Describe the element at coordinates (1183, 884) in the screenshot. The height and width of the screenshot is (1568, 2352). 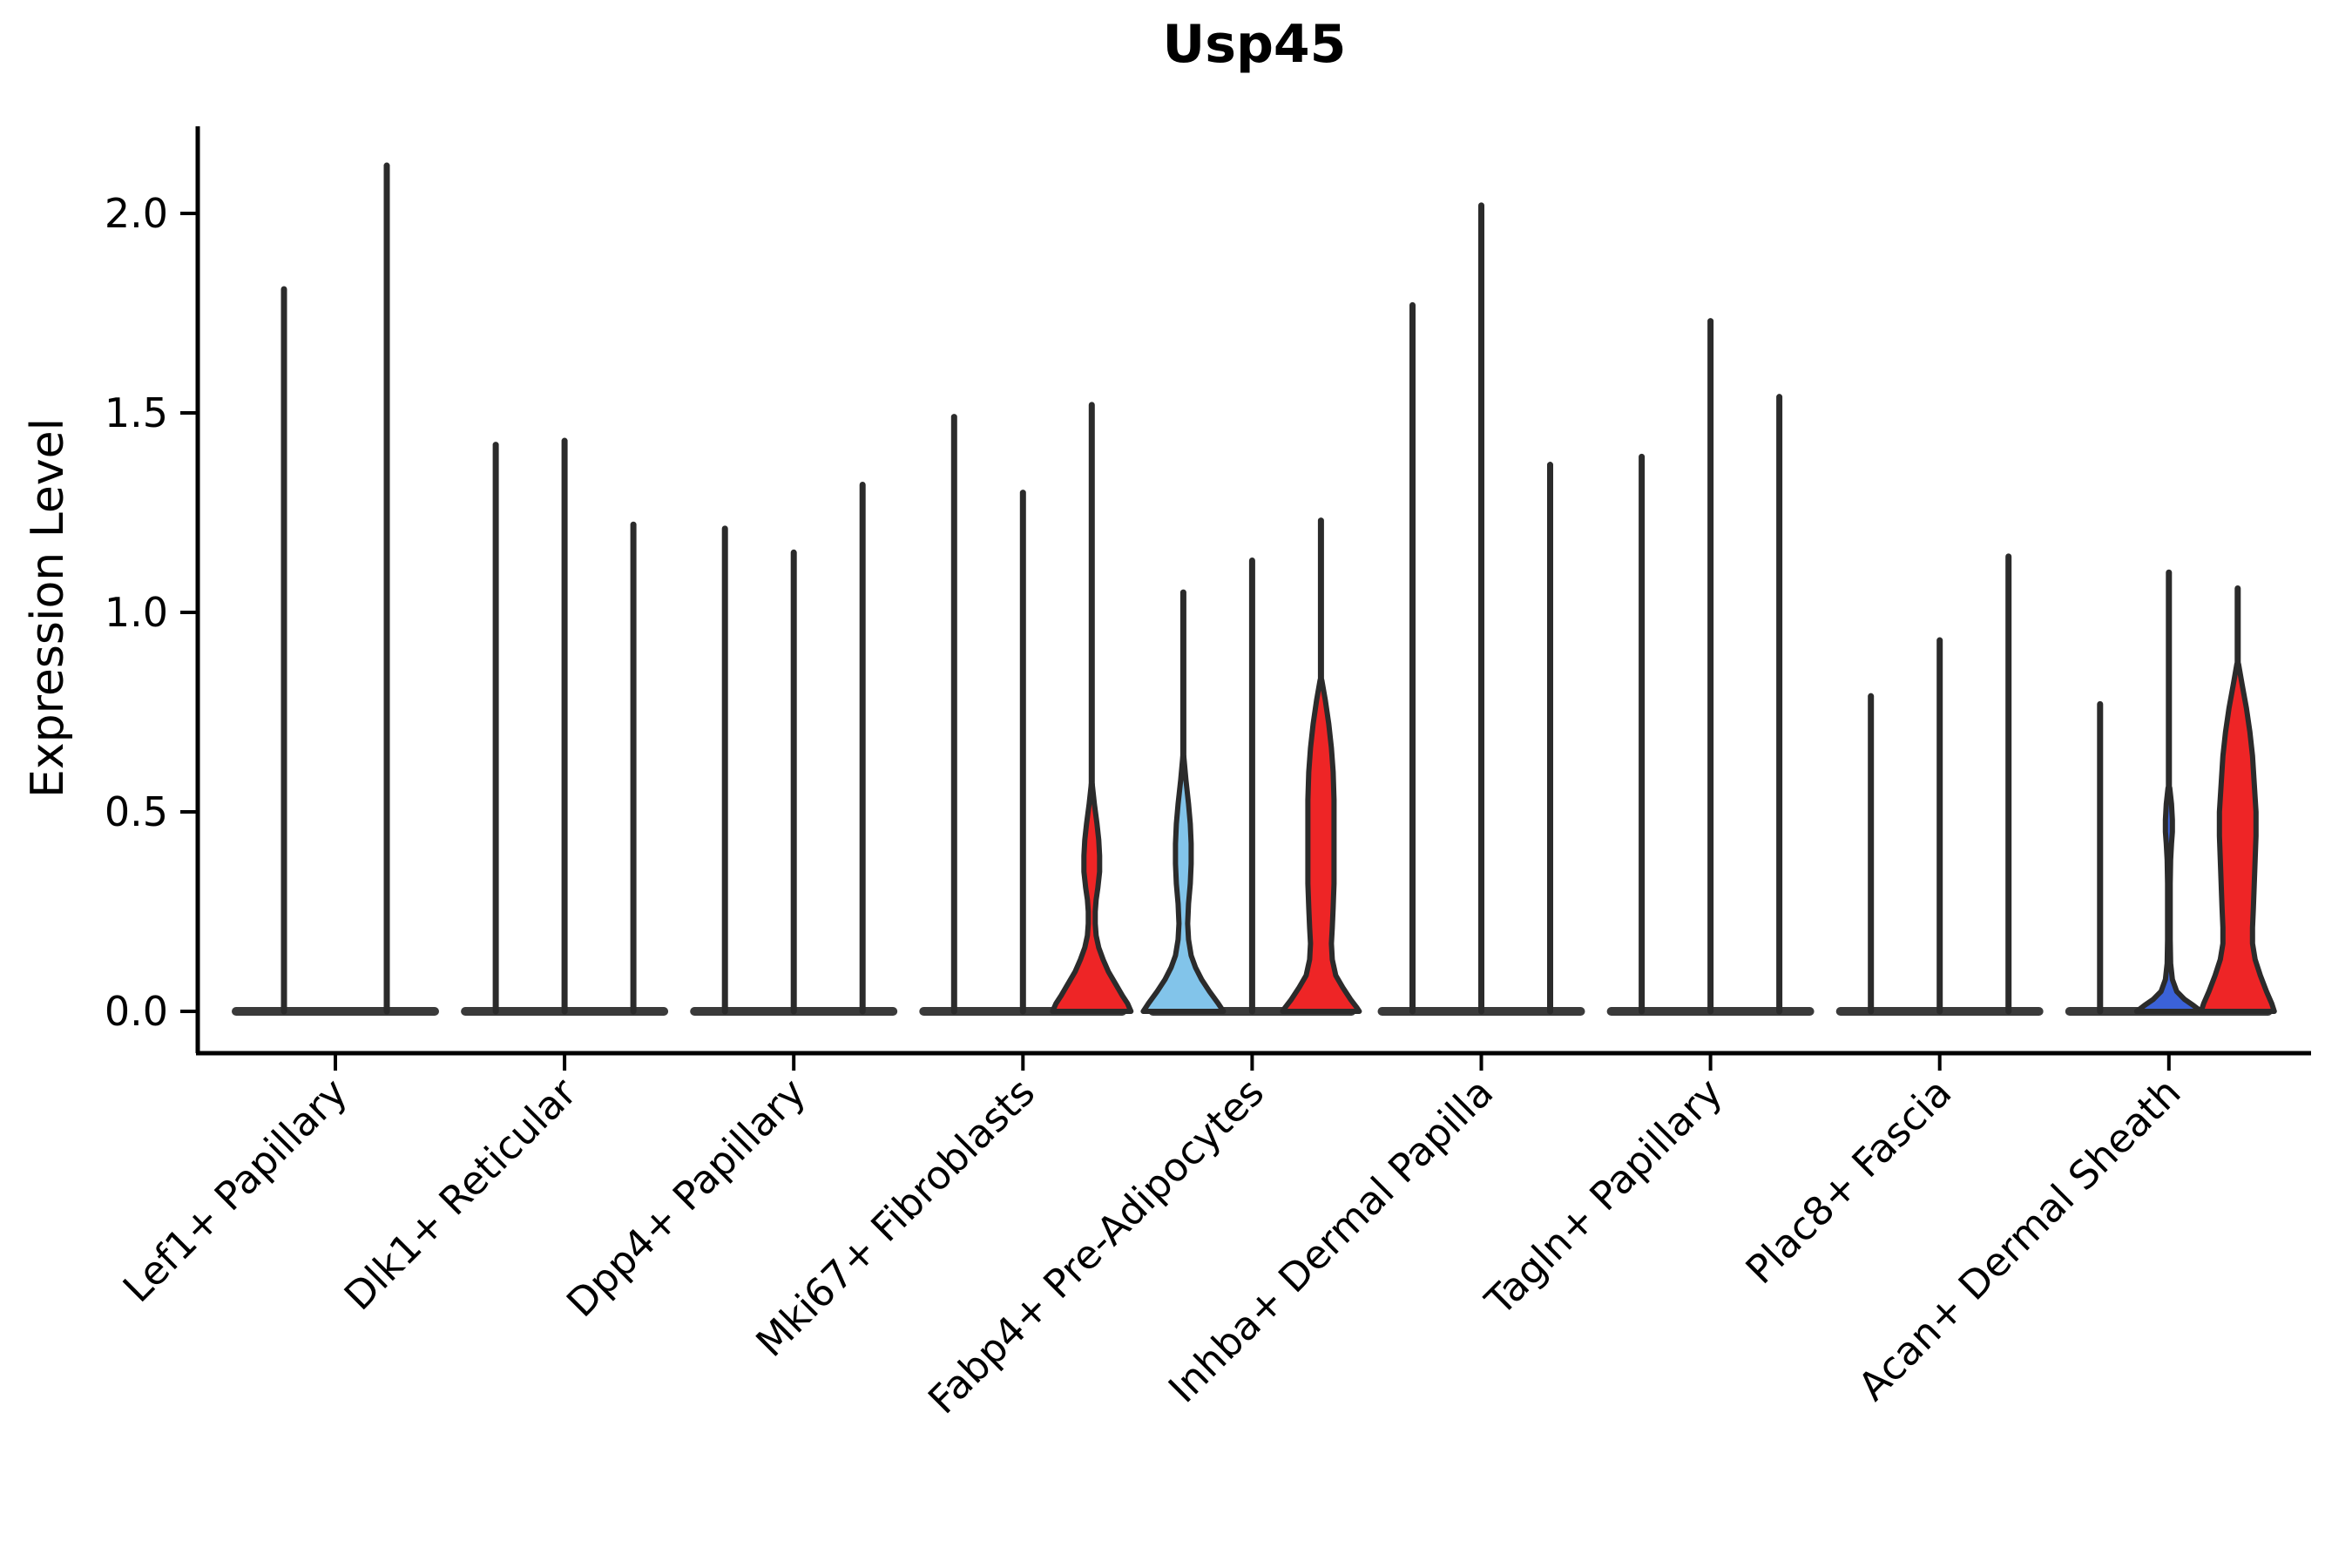
I see `violin-light_blue` at that location.